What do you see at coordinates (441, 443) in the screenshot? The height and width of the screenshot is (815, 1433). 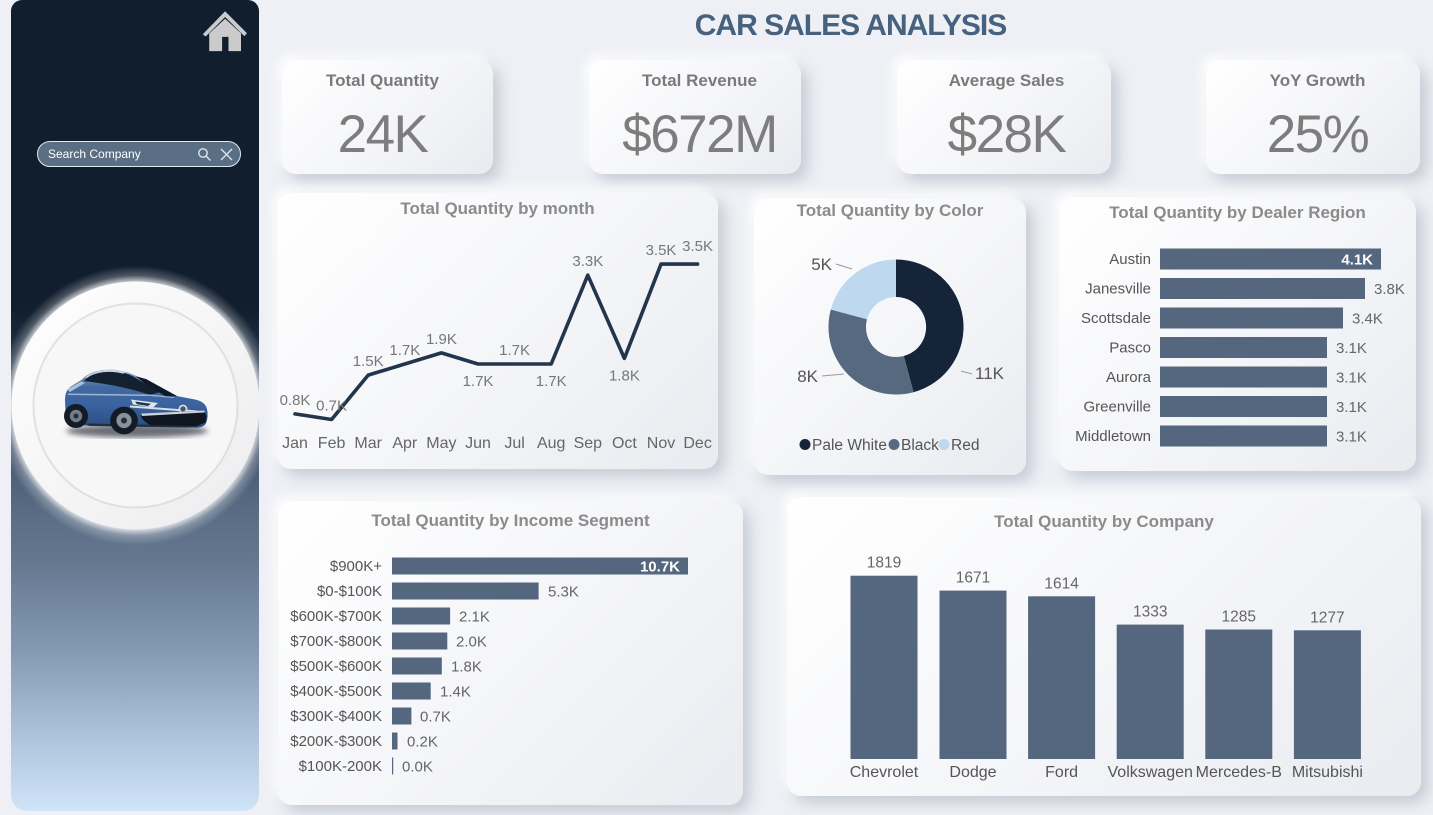 I see `svg-text: May` at bounding box center [441, 443].